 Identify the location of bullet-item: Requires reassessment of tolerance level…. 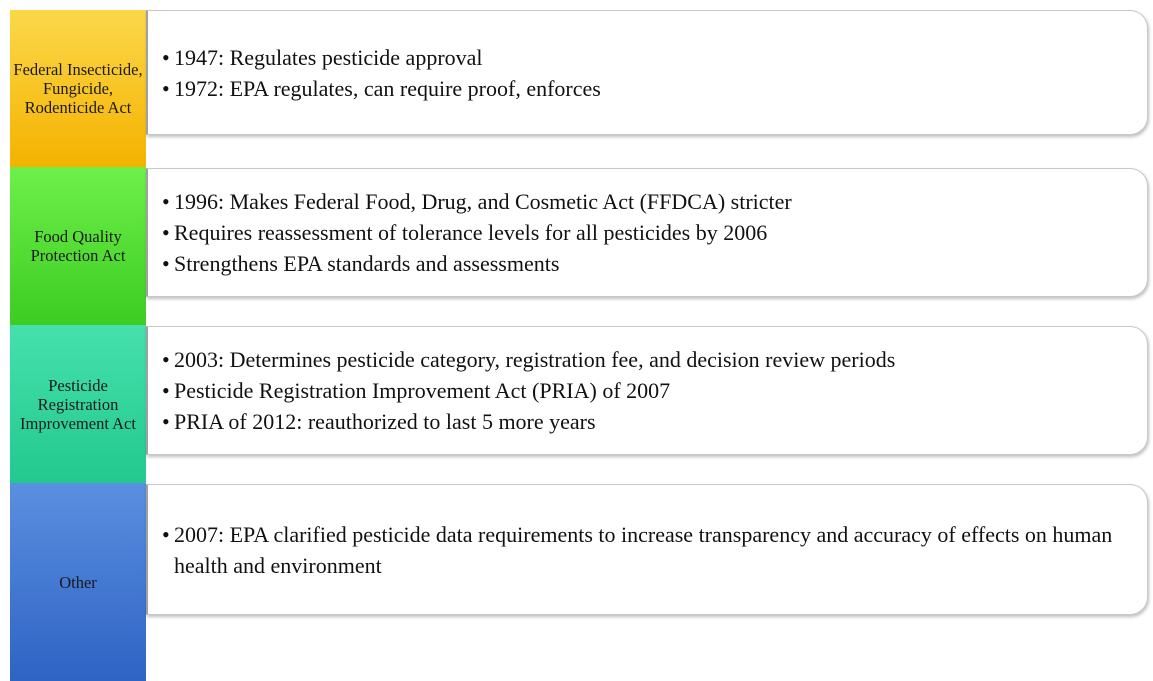
(618, 232).